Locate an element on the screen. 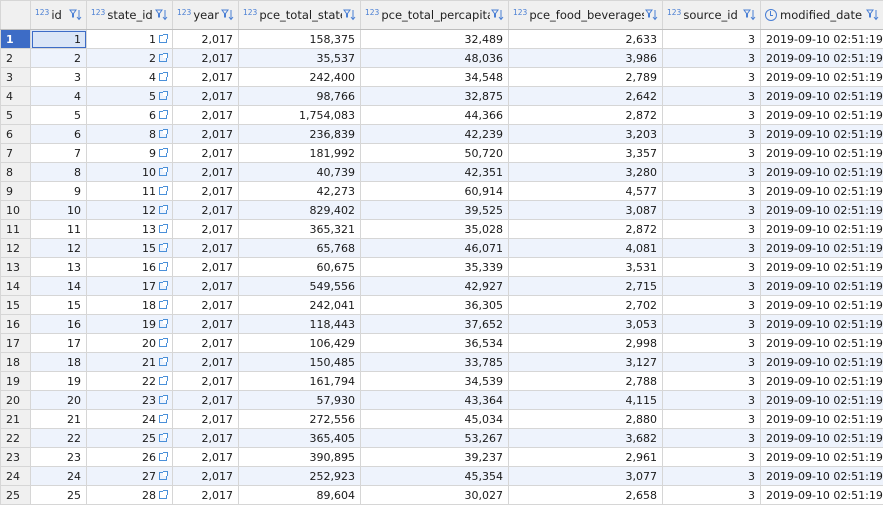 This screenshot has height=510, width=883. column-header-state-id: 123 state_id is located at coordinates (129, 15).